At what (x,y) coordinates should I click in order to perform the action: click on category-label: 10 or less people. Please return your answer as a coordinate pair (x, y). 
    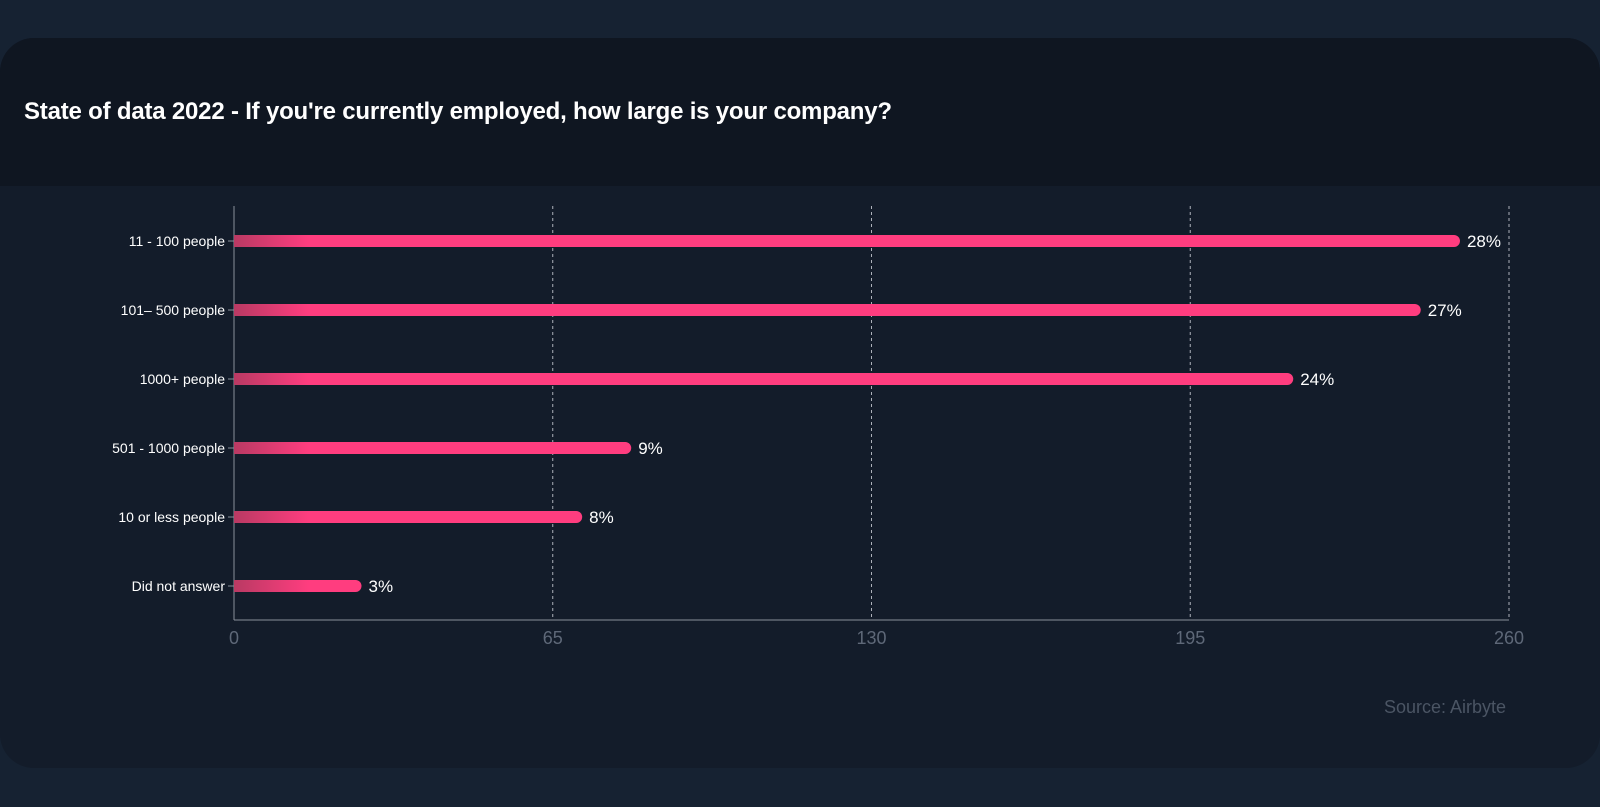
    Looking at the image, I should click on (171, 517).